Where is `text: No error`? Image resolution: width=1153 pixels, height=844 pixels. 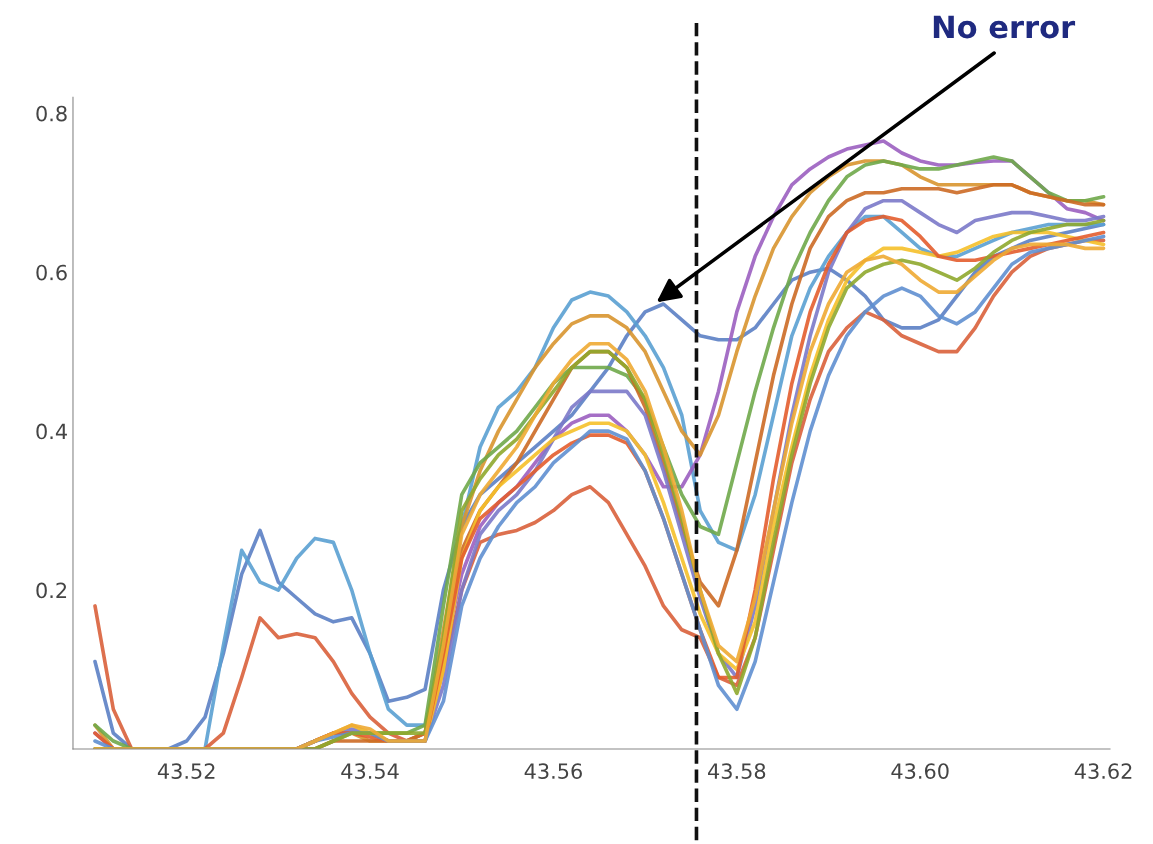 text: No error is located at coordinates (1004, 27).